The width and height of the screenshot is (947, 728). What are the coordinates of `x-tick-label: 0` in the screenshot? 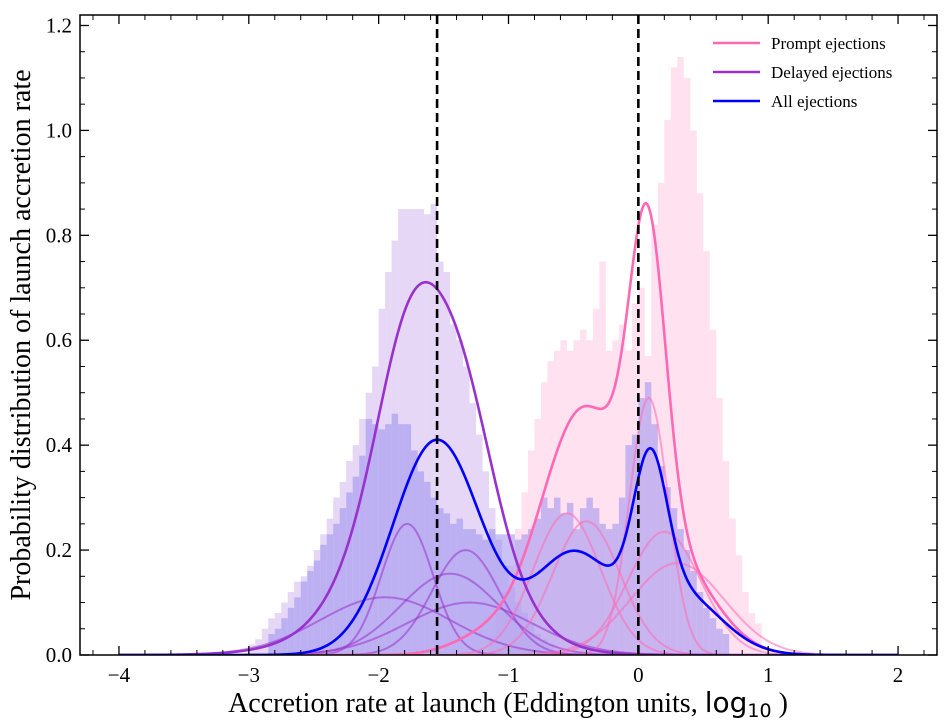 It's located at (638, 675).